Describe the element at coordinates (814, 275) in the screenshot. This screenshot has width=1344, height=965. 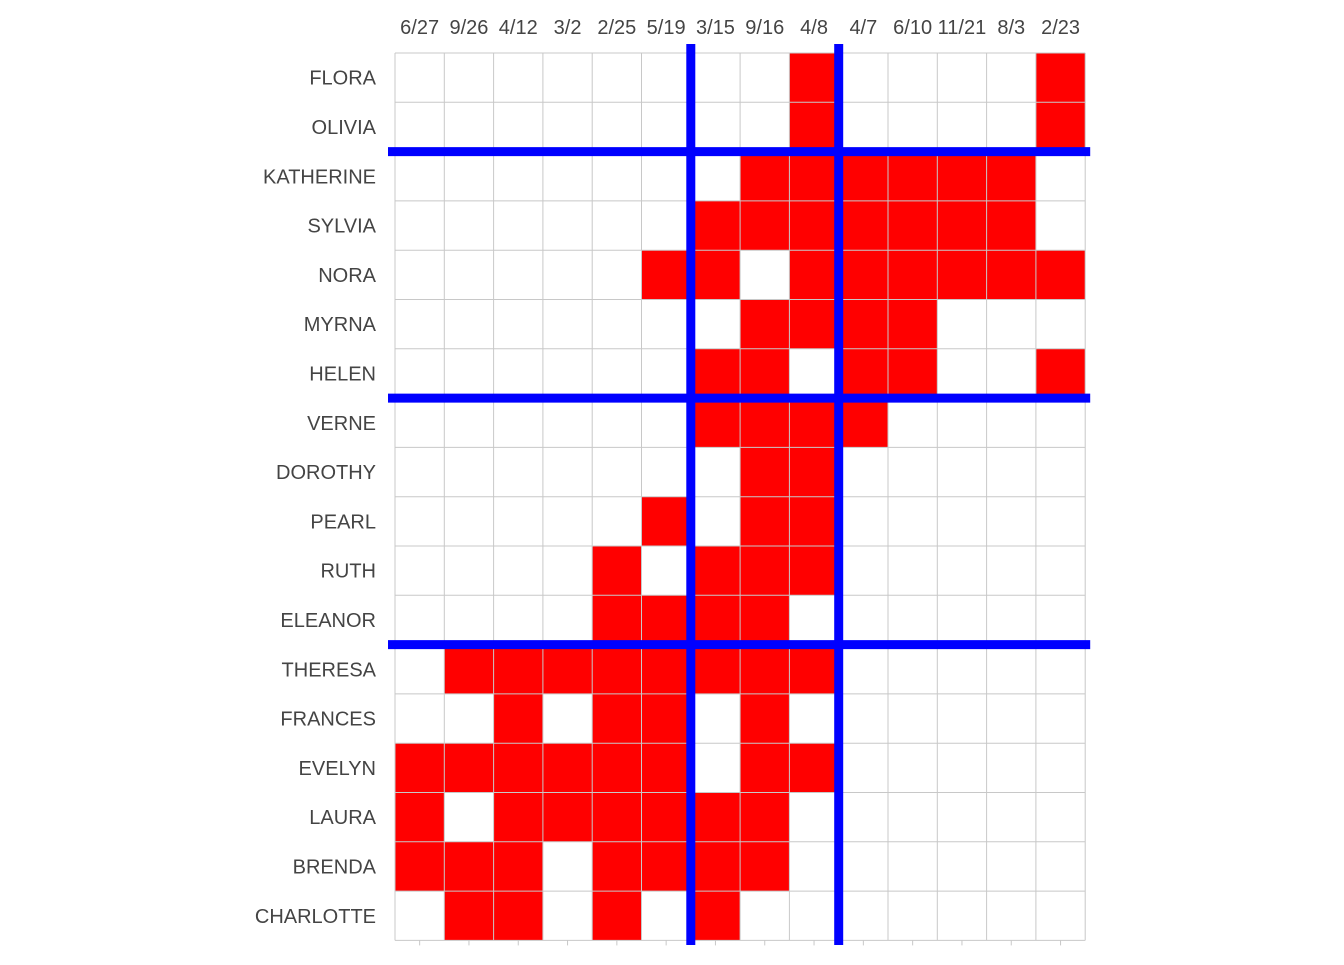
I see `heatmap-cell-r4-c8` at that location.